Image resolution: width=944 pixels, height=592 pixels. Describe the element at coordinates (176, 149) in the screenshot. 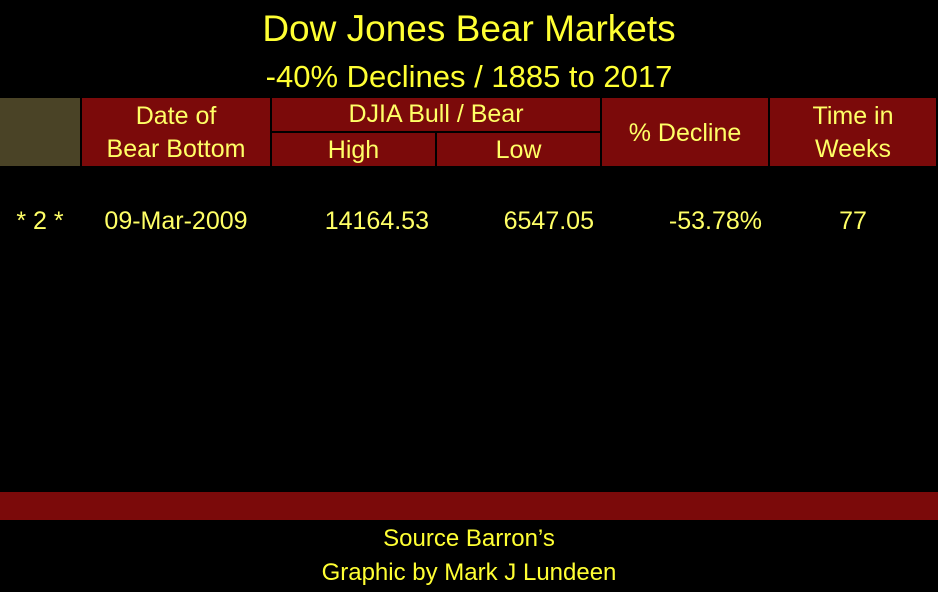

I see `header-date-line2: Bear Bottom` at that location.